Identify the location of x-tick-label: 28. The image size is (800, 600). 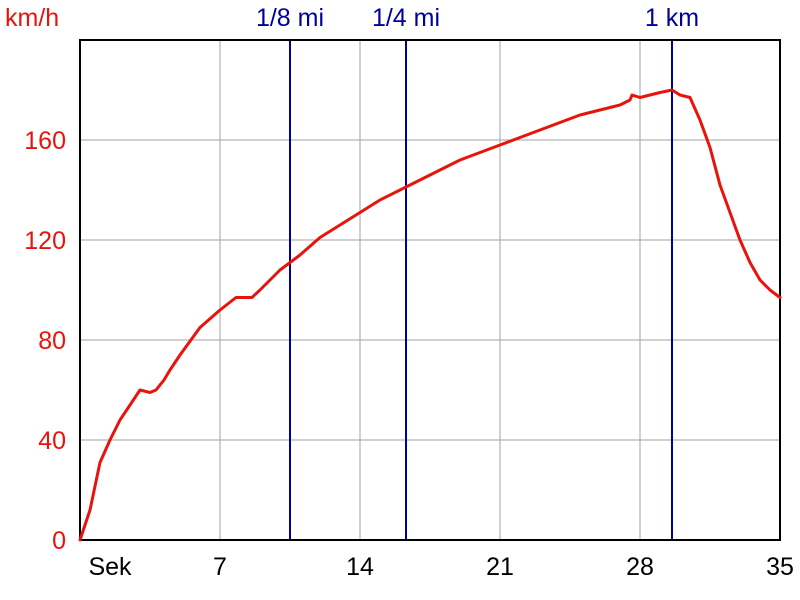
(640, 567).